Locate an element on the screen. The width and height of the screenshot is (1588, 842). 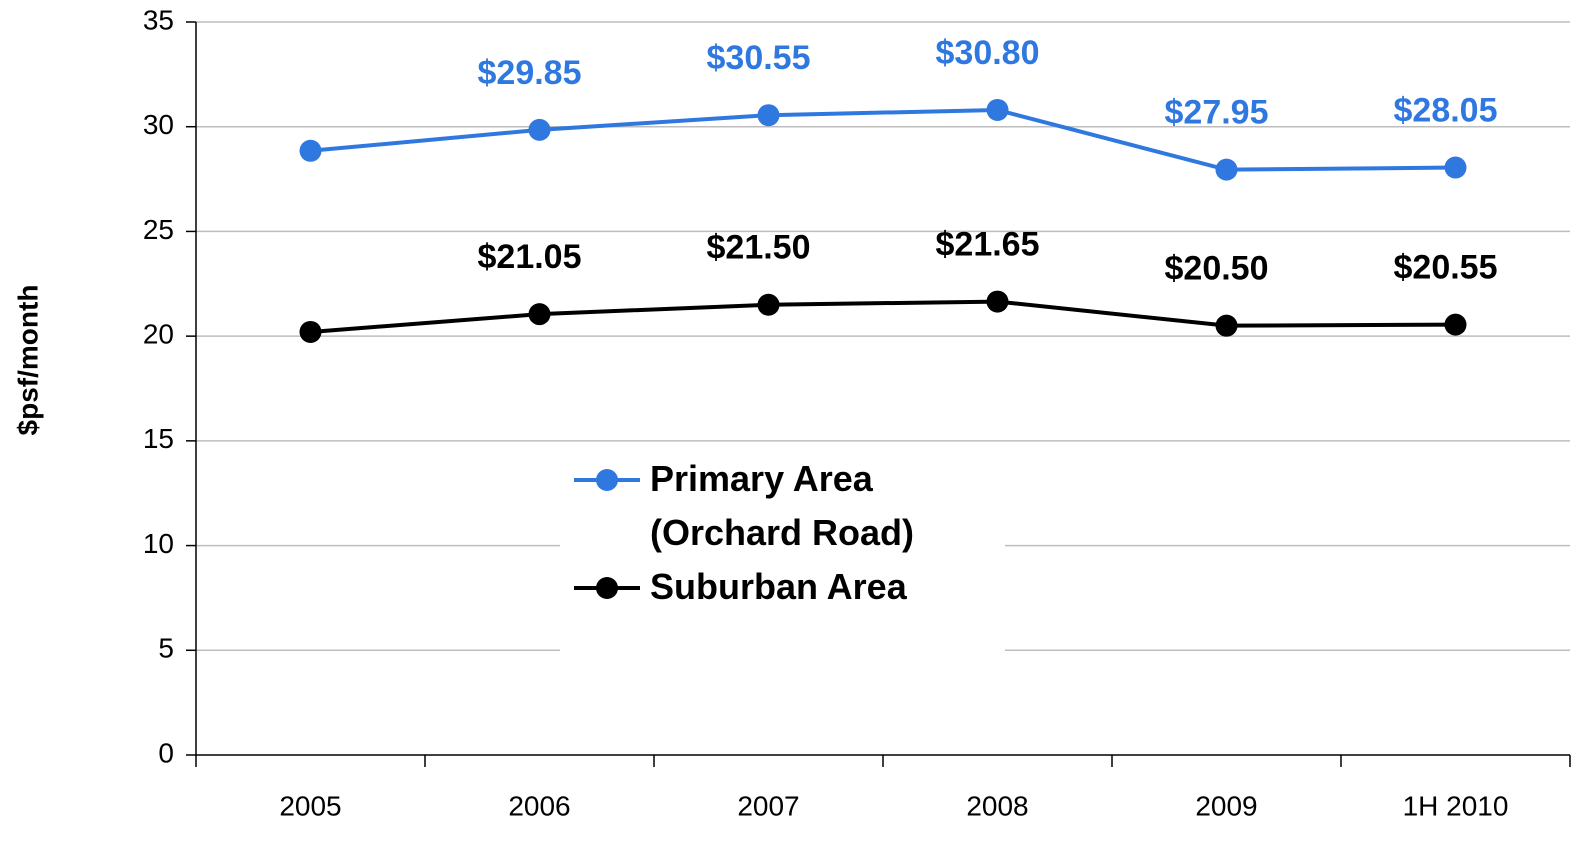
x-tick-label: 2005 is located at coordinates (310, 805).